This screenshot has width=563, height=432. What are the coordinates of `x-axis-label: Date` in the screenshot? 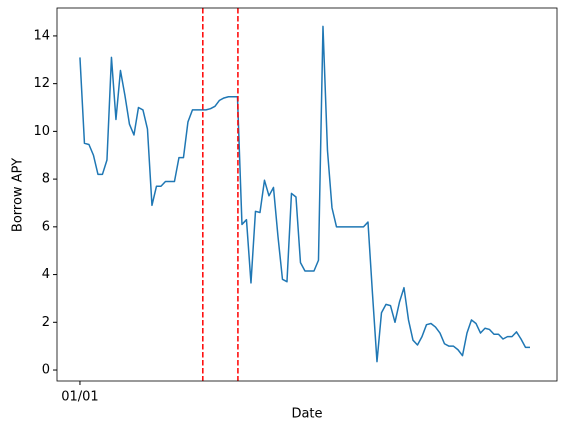 It's located at (306, 414).